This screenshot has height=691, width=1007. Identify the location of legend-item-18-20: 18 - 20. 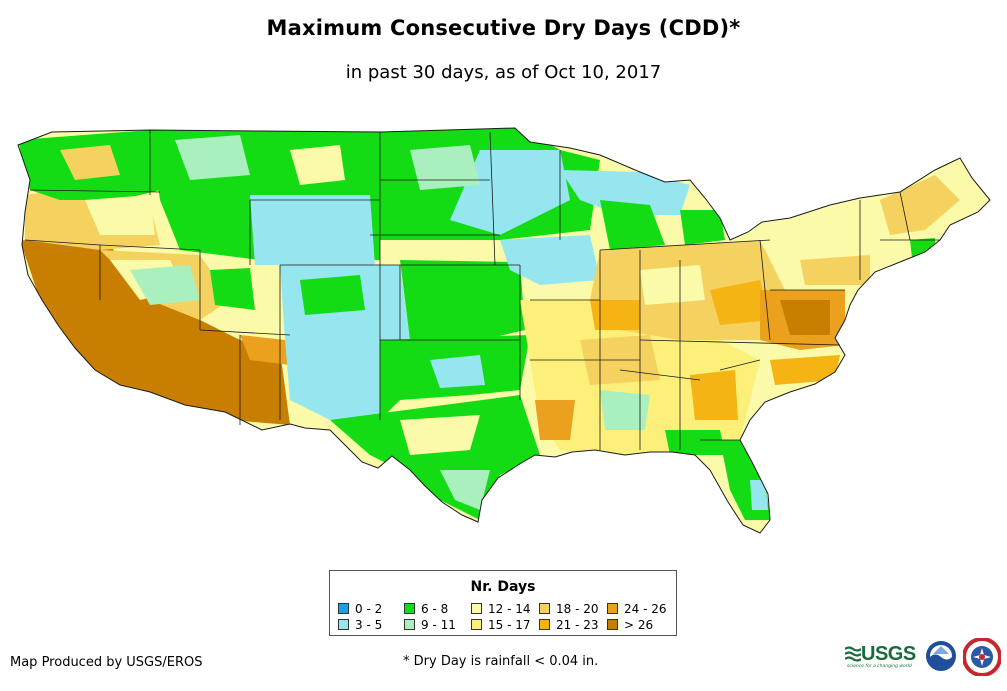
(569, 609).